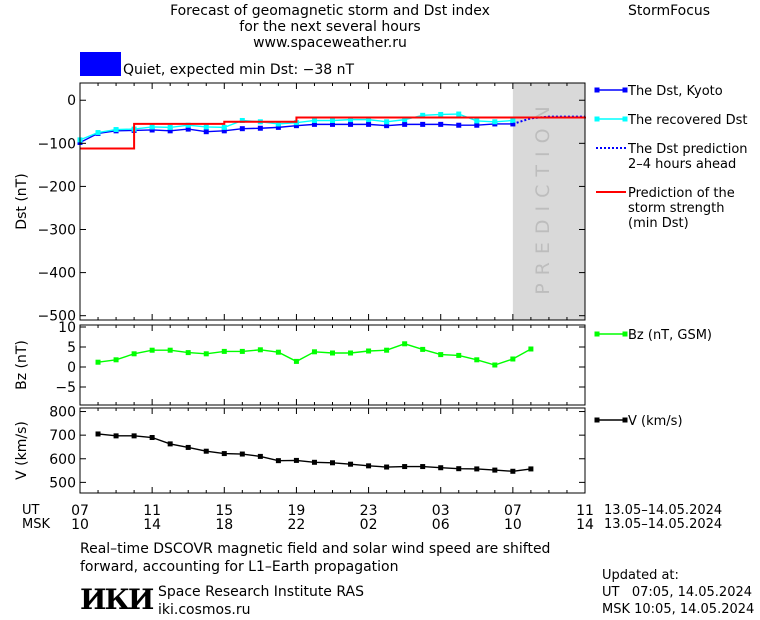 The height and width of the screenshot is (620, 760). What do you see at coordinates (441, 525) in the screenshot?
I see `msk-tick-label: 06` at bounding box center [441, 525].